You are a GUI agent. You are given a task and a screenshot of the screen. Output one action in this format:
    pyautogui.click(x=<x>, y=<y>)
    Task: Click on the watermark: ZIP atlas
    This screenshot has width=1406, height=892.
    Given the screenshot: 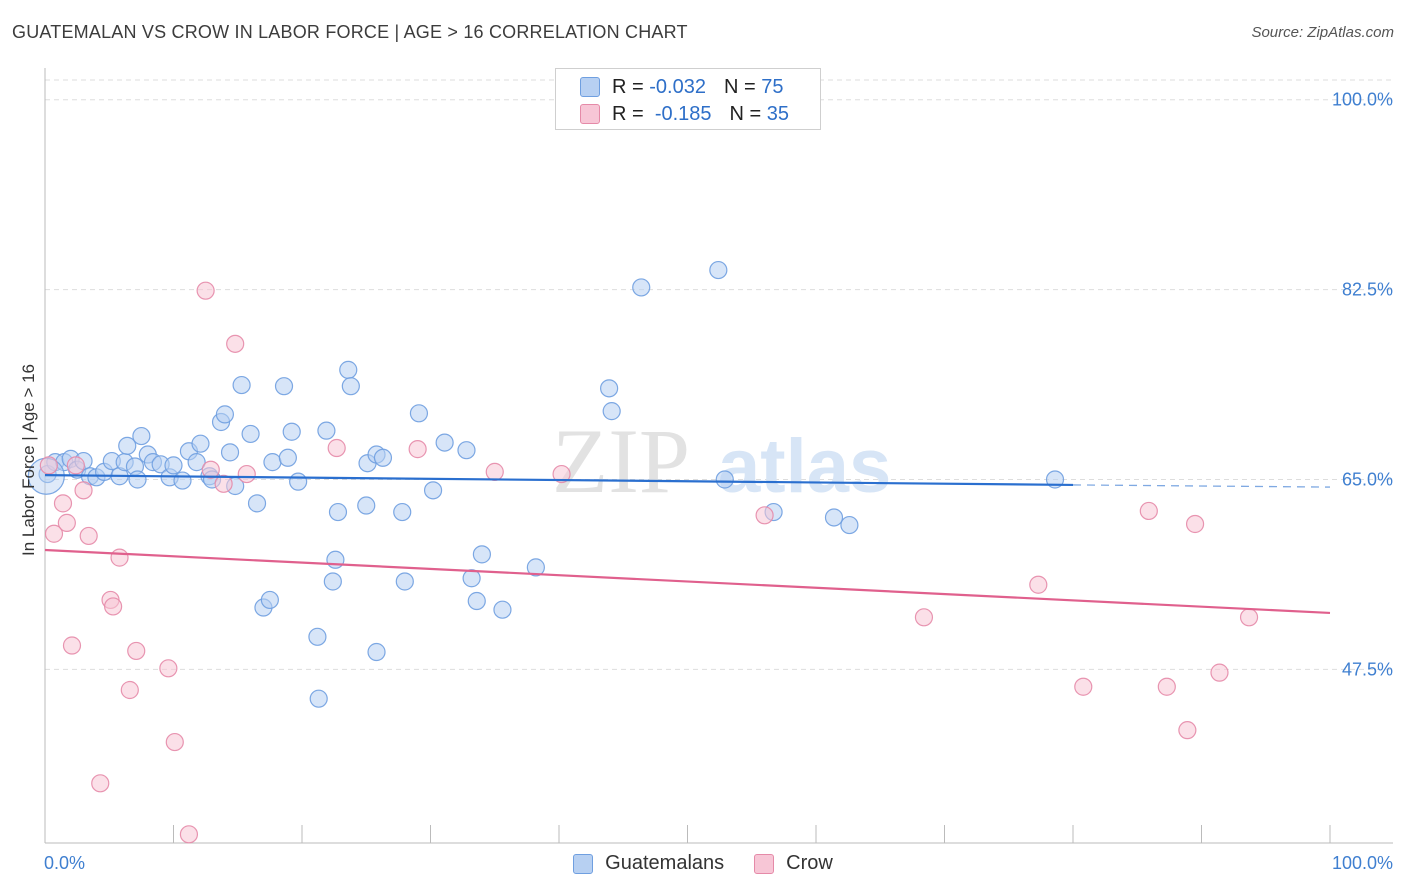 What is the action you would take?
    pyautogui.click(x=721, y=461)
    